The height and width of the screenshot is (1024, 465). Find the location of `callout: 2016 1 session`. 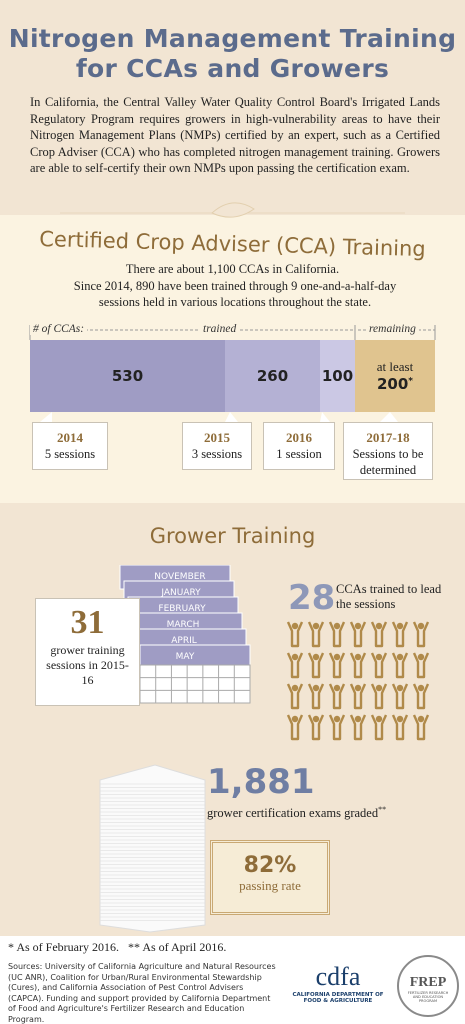

callout: 2016 1 session is located at coordinates (299, 446).